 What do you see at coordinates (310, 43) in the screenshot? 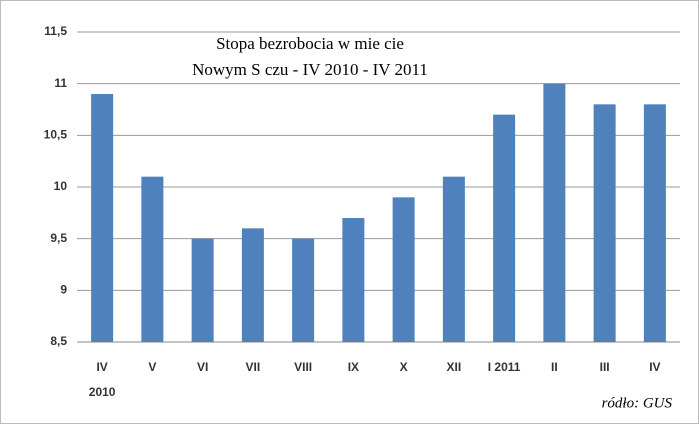
I see `chart-title: Stopa bezrobocia w mie cie` at bounding box center [310, 43].